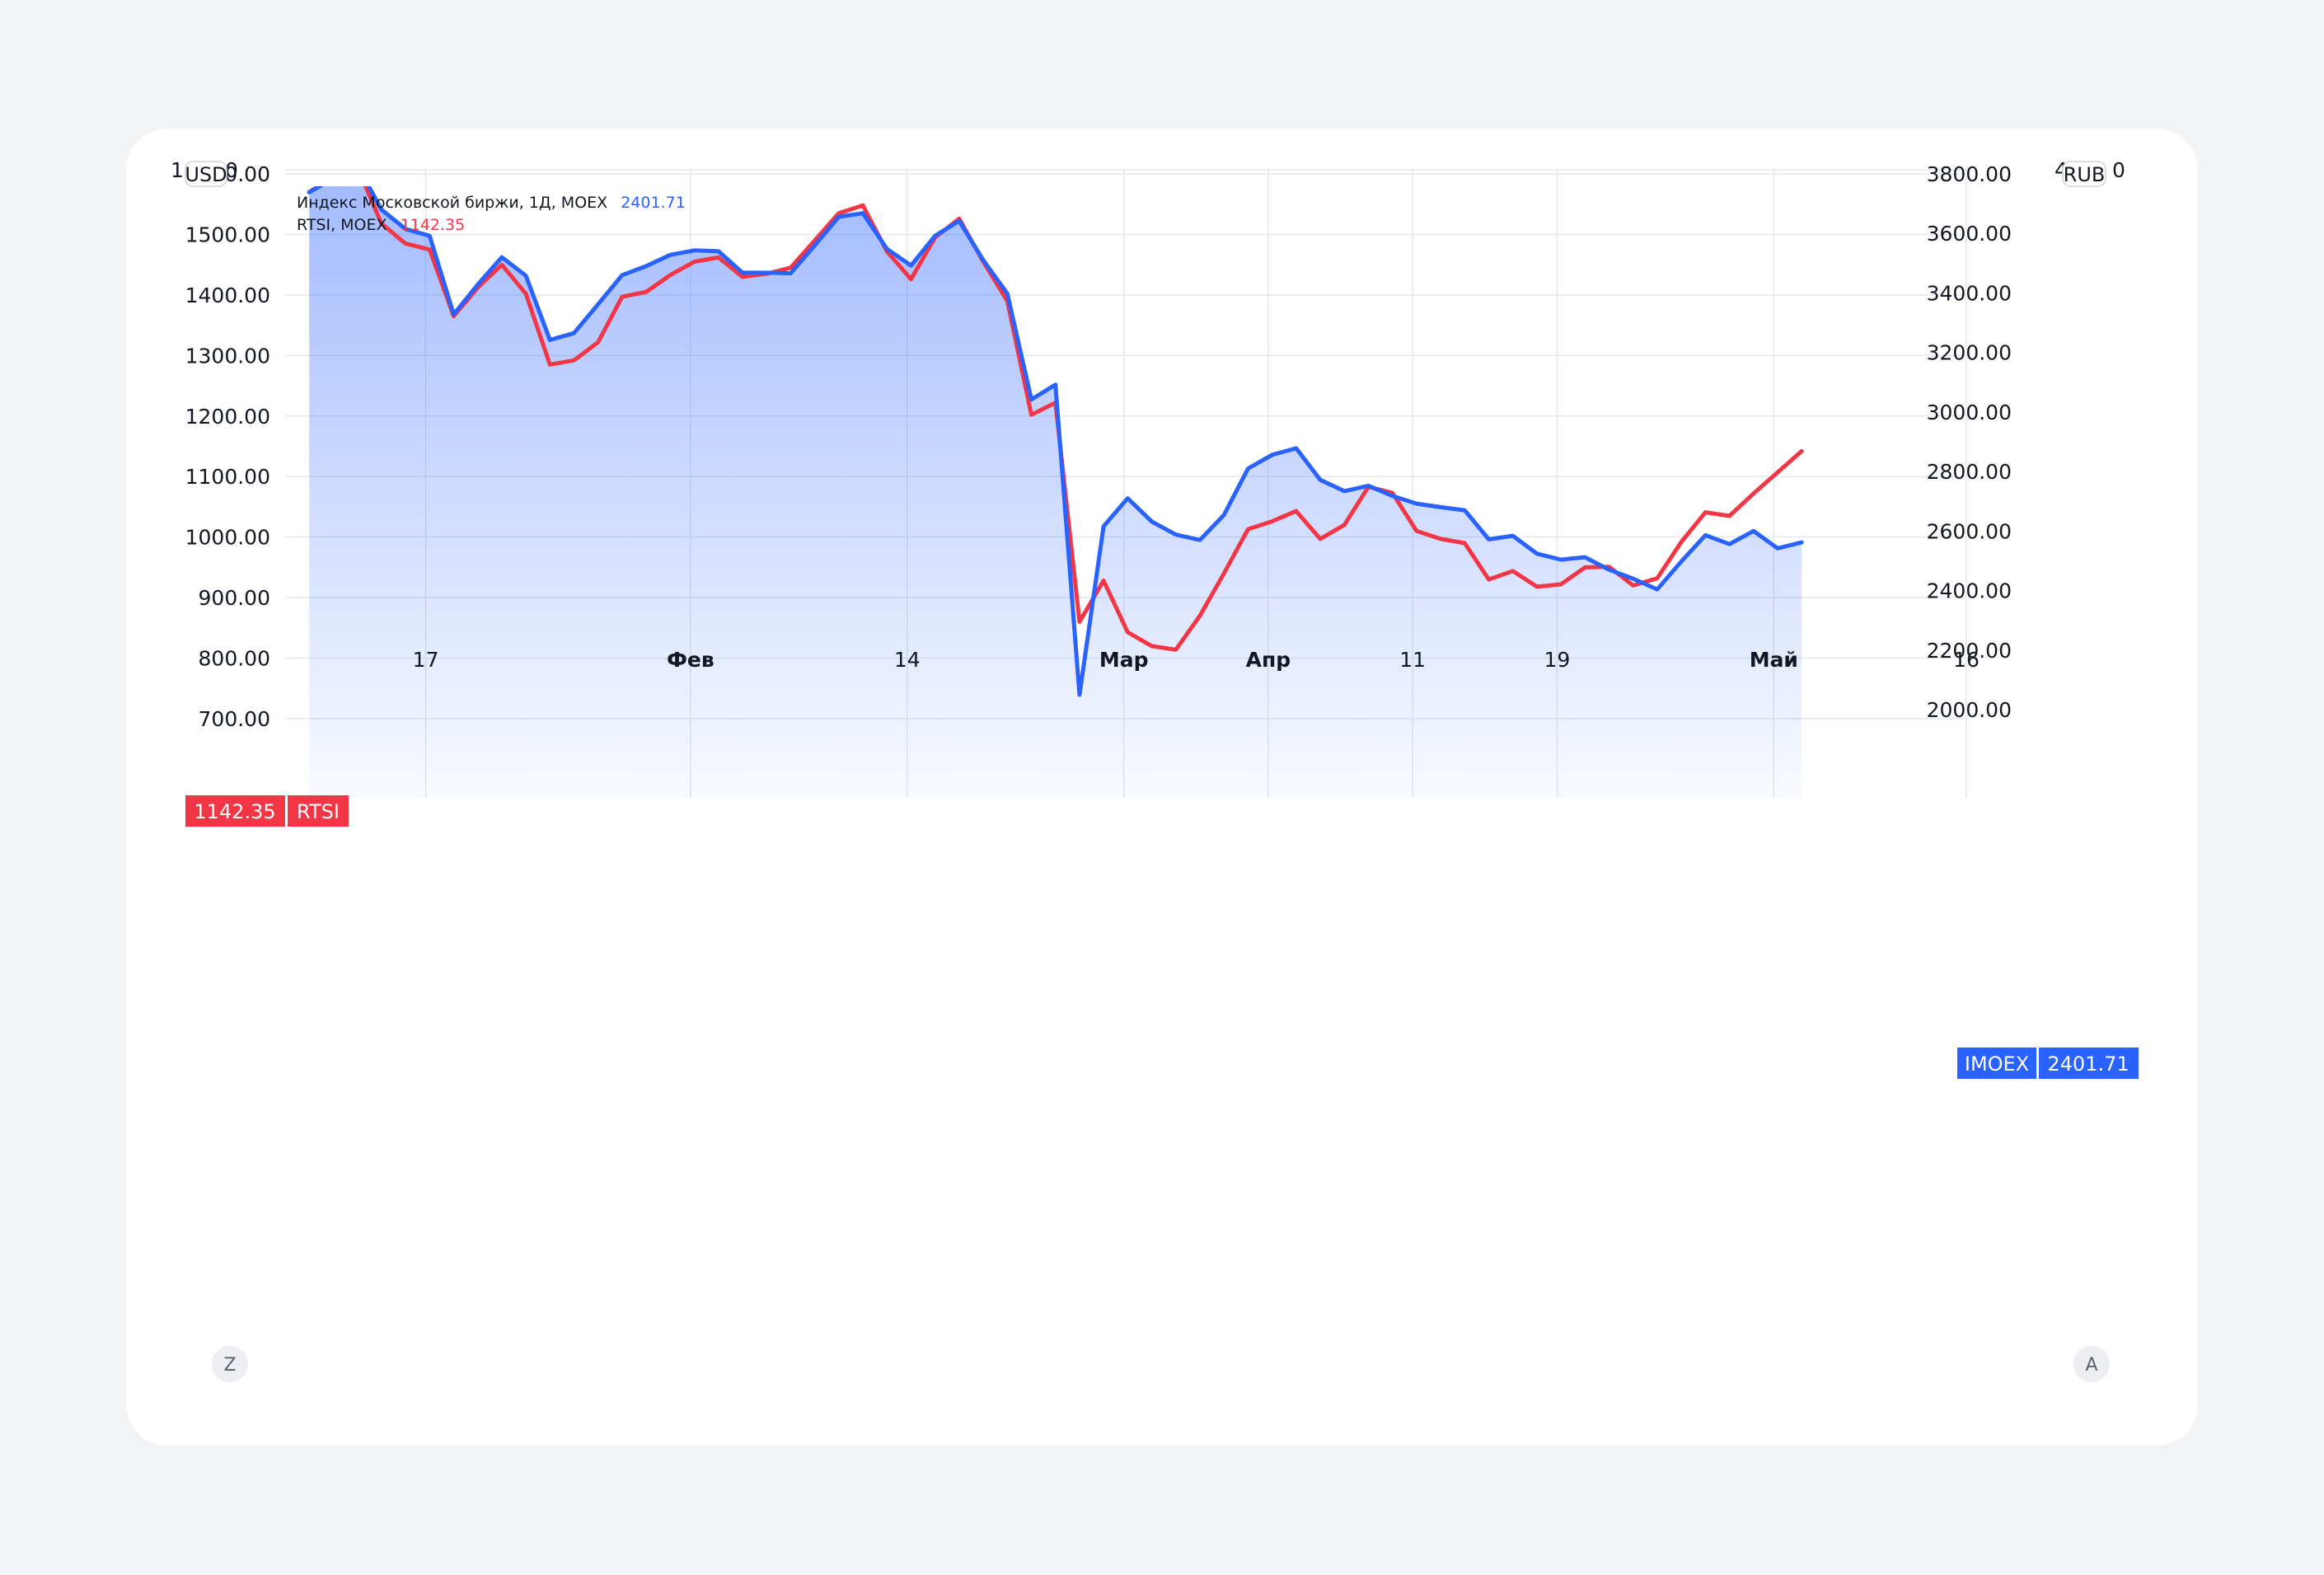 The image size is (2324, 1575). What do you see at coordinates (234, 598) in the screenshot?
I see `left-tick-label: 900.00` at bounding box center [234, 598].